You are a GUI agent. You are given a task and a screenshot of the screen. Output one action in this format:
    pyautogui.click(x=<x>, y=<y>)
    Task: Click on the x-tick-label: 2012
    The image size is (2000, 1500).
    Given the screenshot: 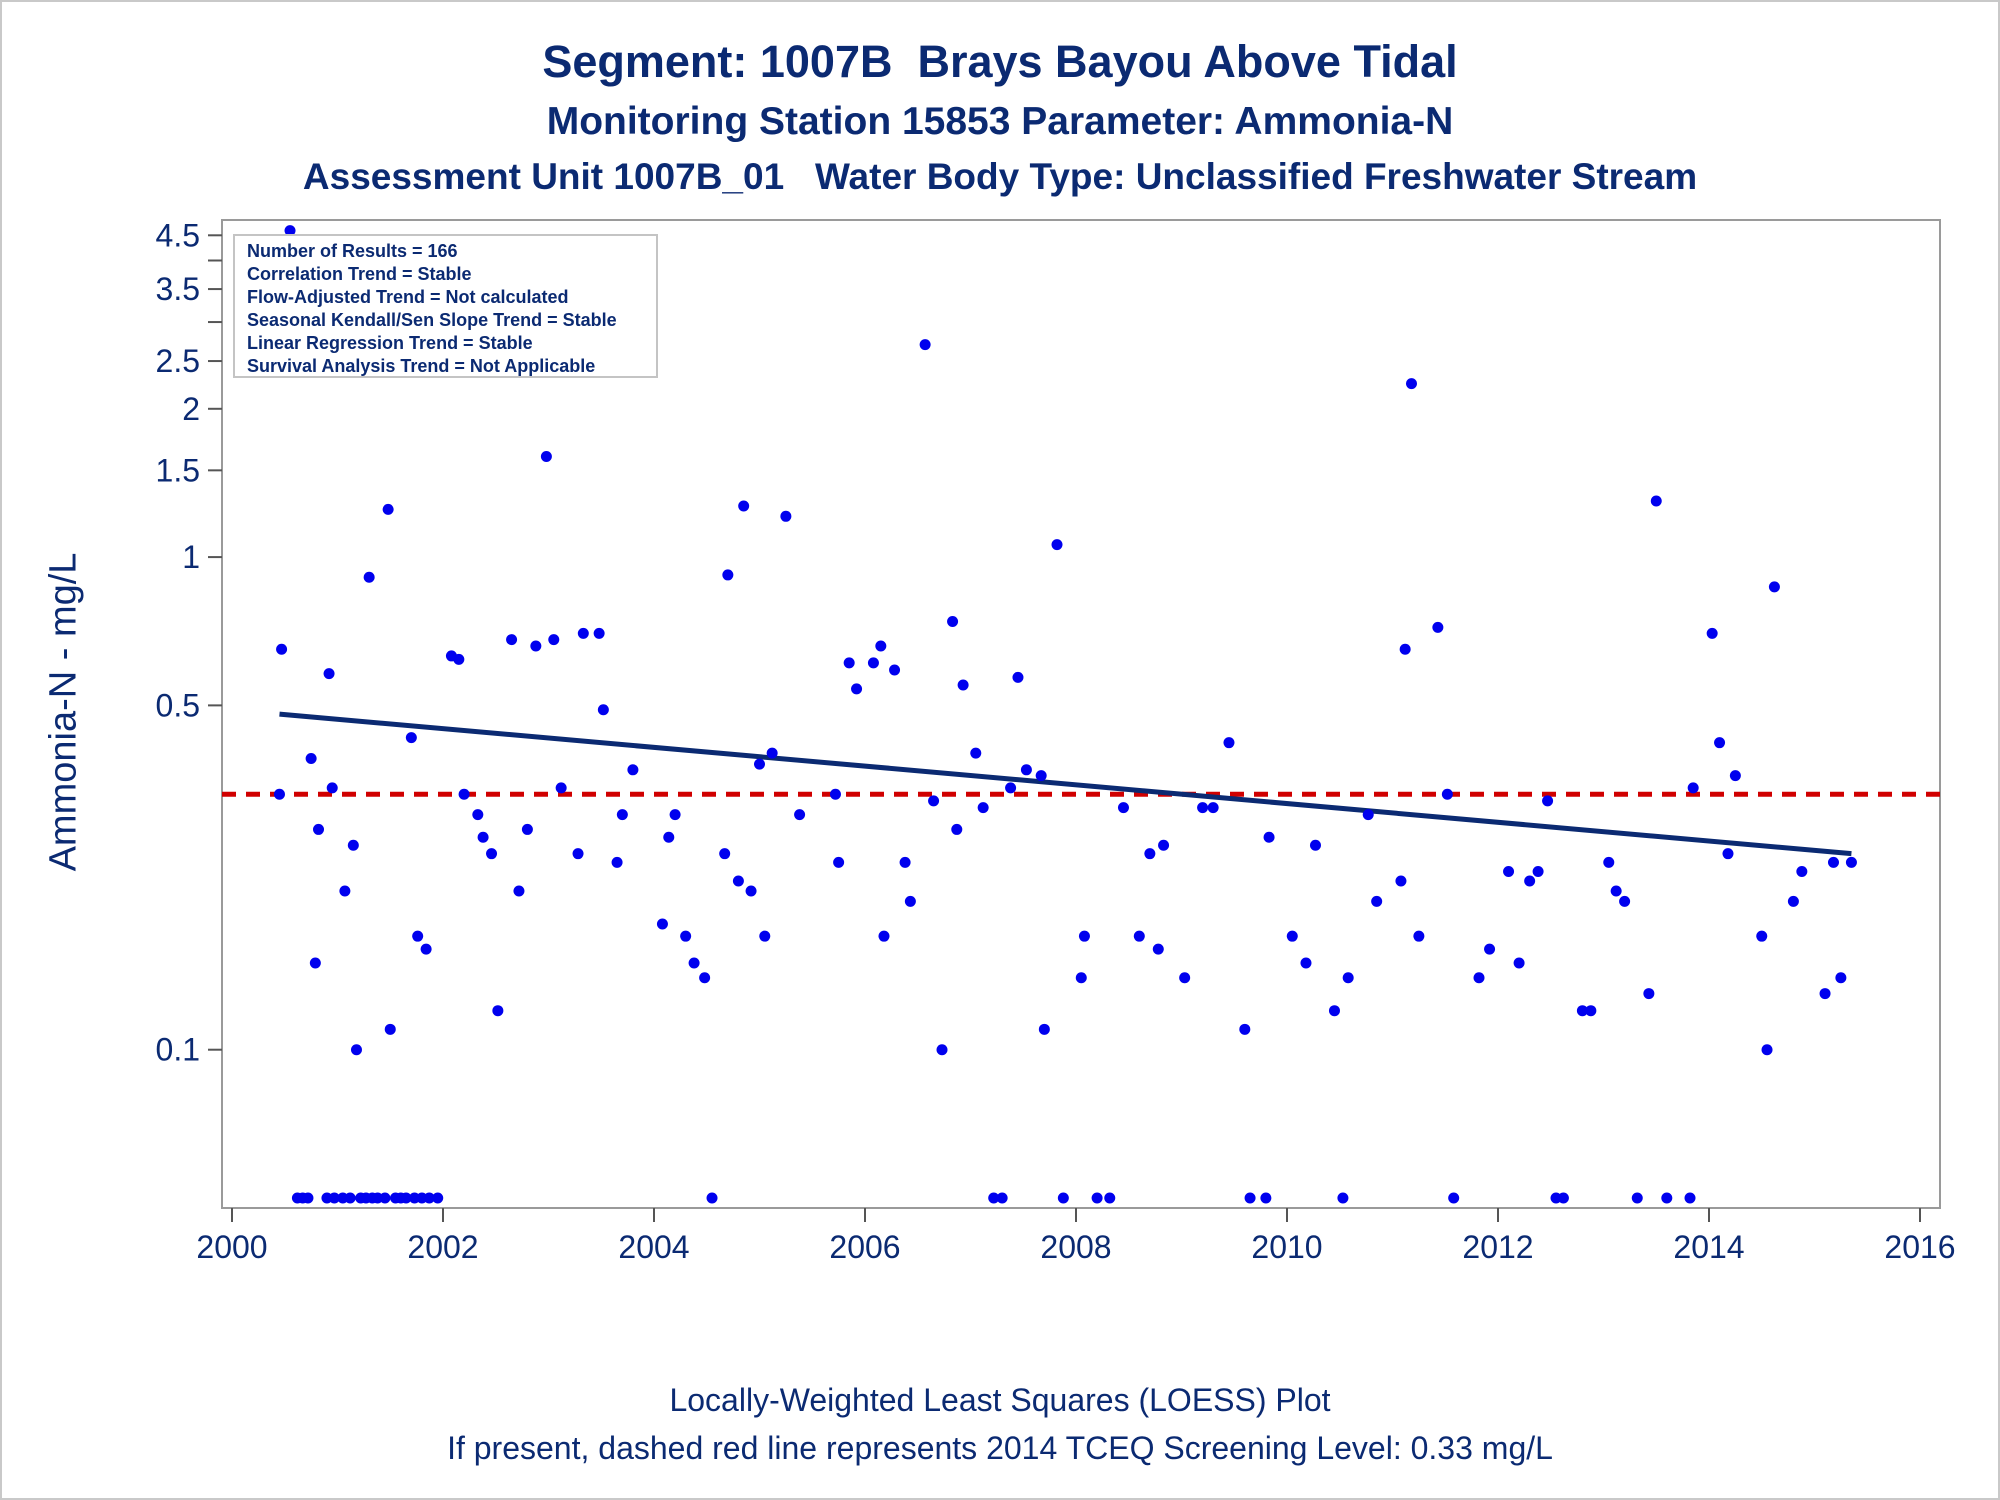 What is the action you would take?
    pyautogui.click(x=1497, y=1247)
    